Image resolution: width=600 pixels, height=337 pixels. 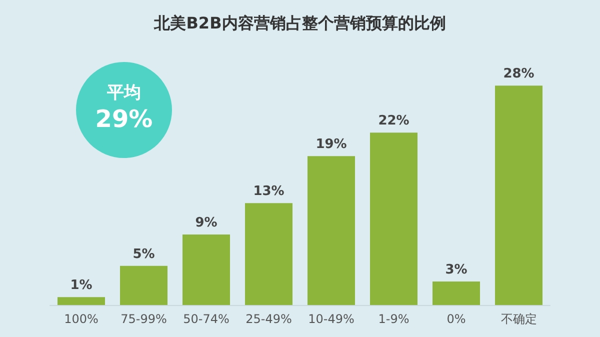 What do you see at coordinates (81, 286) in the screenshot?
I see `data-label: 1%` at bounding box center [81, 286].